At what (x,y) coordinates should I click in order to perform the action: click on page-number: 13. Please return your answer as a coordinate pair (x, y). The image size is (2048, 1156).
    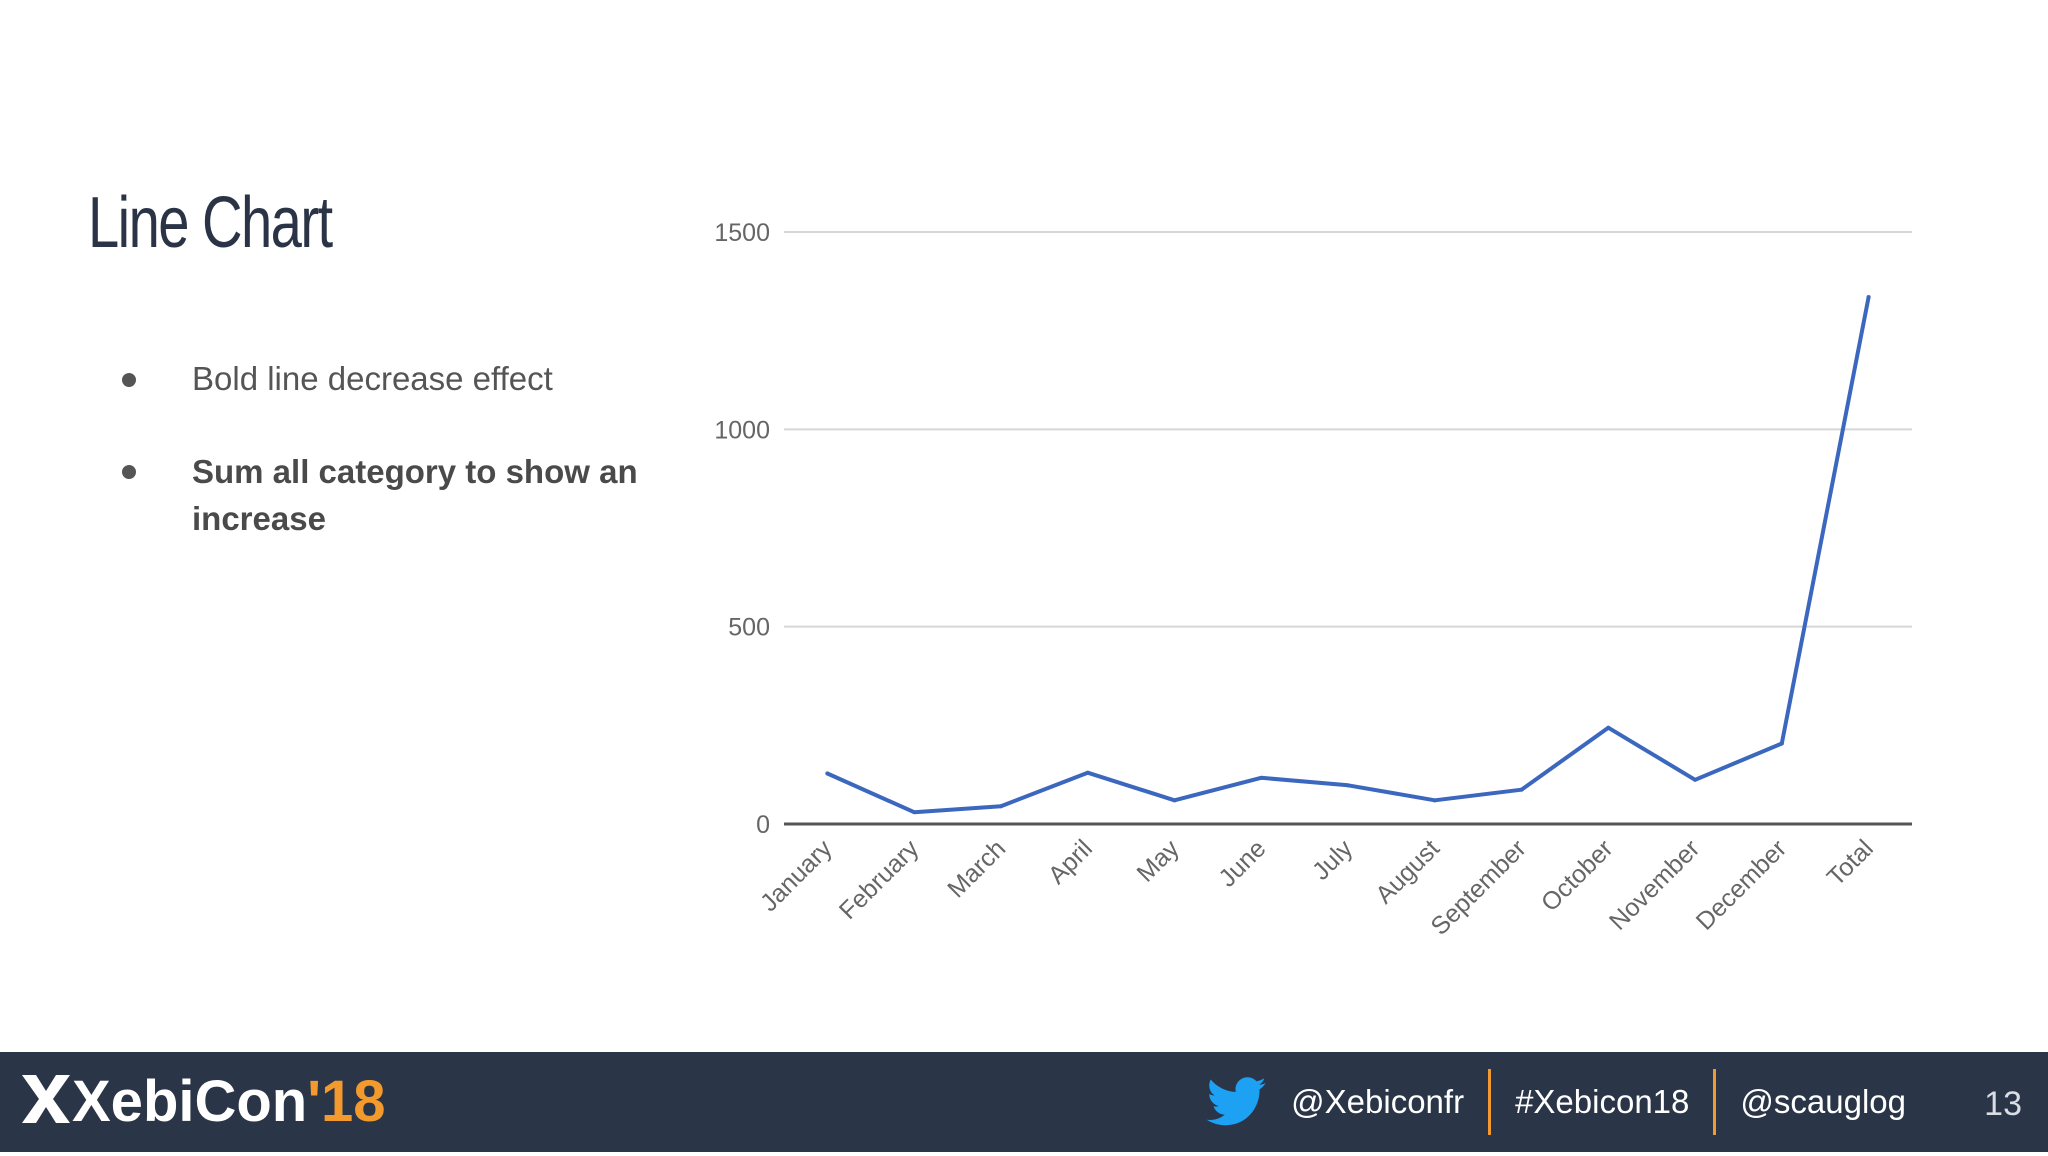
    Looking at the image, I should click on (2003, 1104).